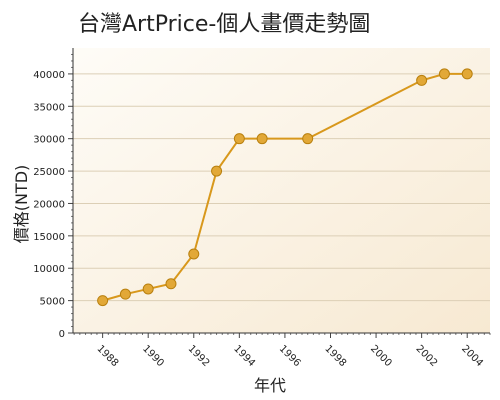  What do you see at coordinates (224, 24) in the screenshot?
I see `chart-title: 台灣ArtPrice-個人畫價走勢圖` at bounding box center [224, 24].